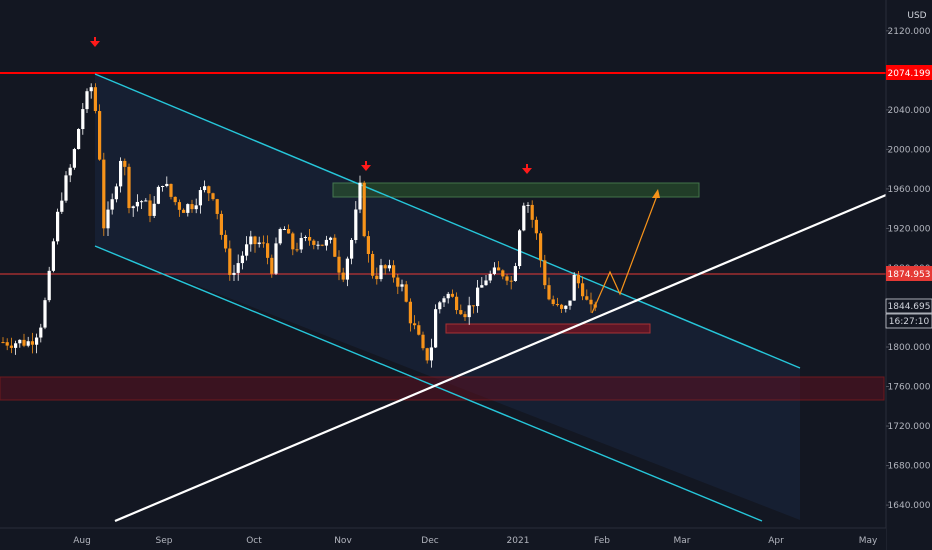 The height and width of the screenshot is (550, 932). Describe the element at coordinates (916, 16) in the screenshot. I see `currency-label: USD` at that location.